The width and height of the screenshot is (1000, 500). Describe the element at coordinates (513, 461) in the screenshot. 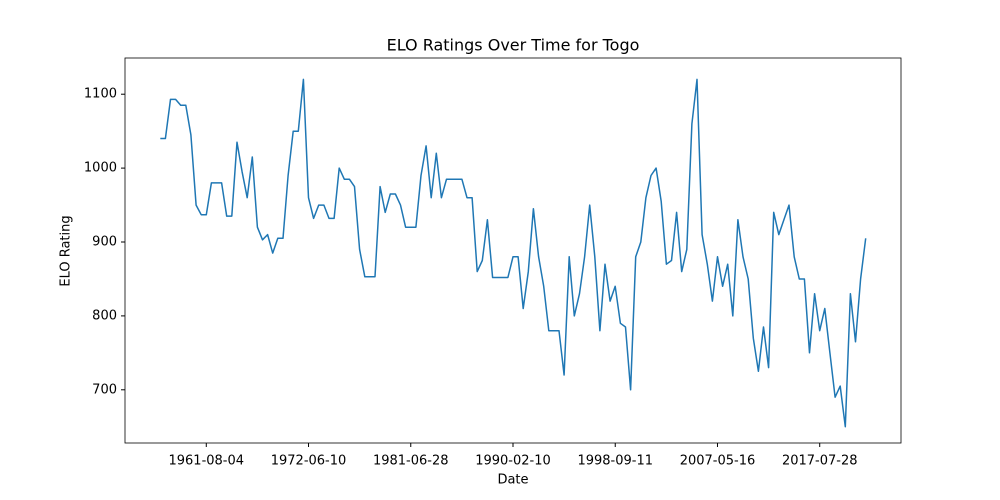

I see `x-tick-label: 1990-02-10` at that location.